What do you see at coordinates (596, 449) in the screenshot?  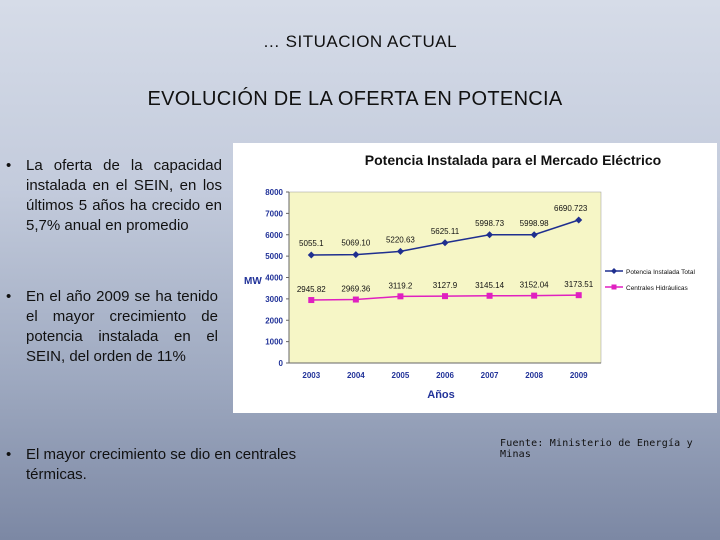 I see `source-note: Fuente: Ministerio de Energía y Minas` at bounding box center [596, 449].